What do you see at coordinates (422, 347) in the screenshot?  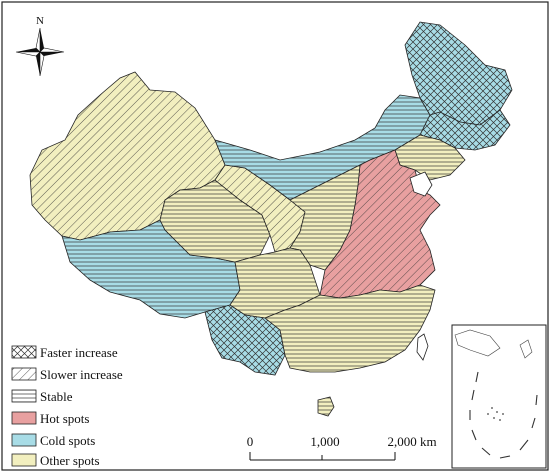 I see `region-taiwan` at bounding box center [422, 347].